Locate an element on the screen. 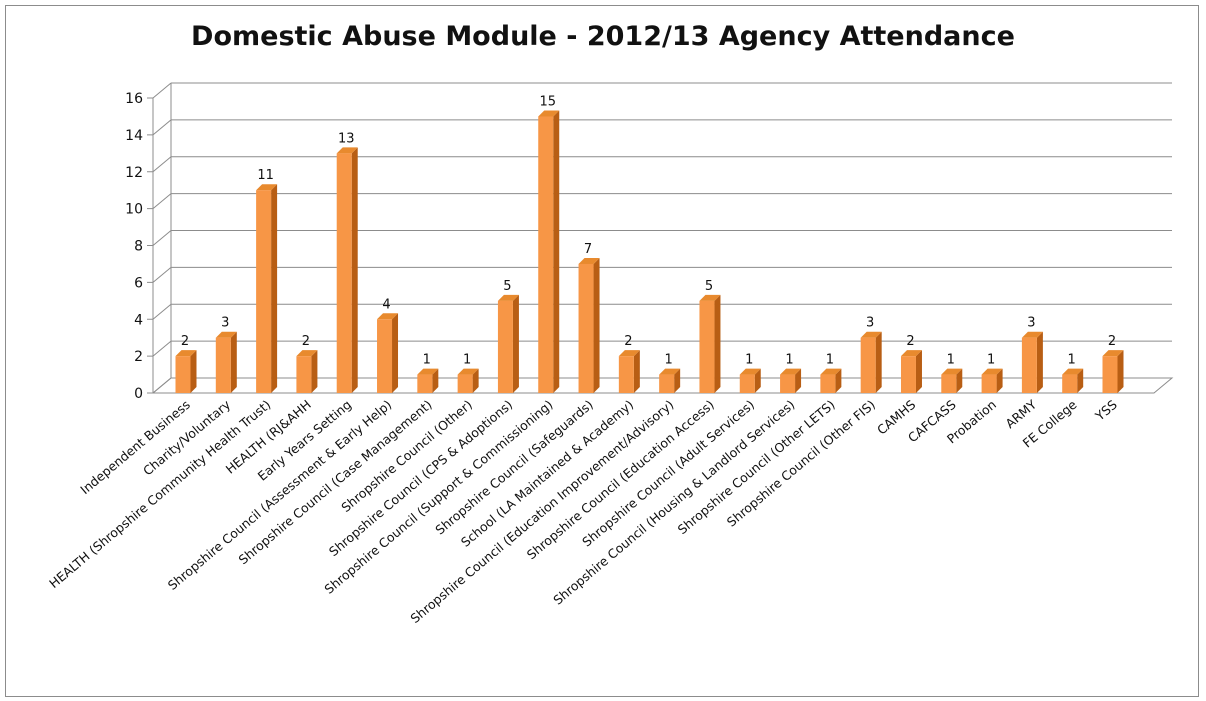  x-tick-label: YSS is located at coordinates (1106, 410).